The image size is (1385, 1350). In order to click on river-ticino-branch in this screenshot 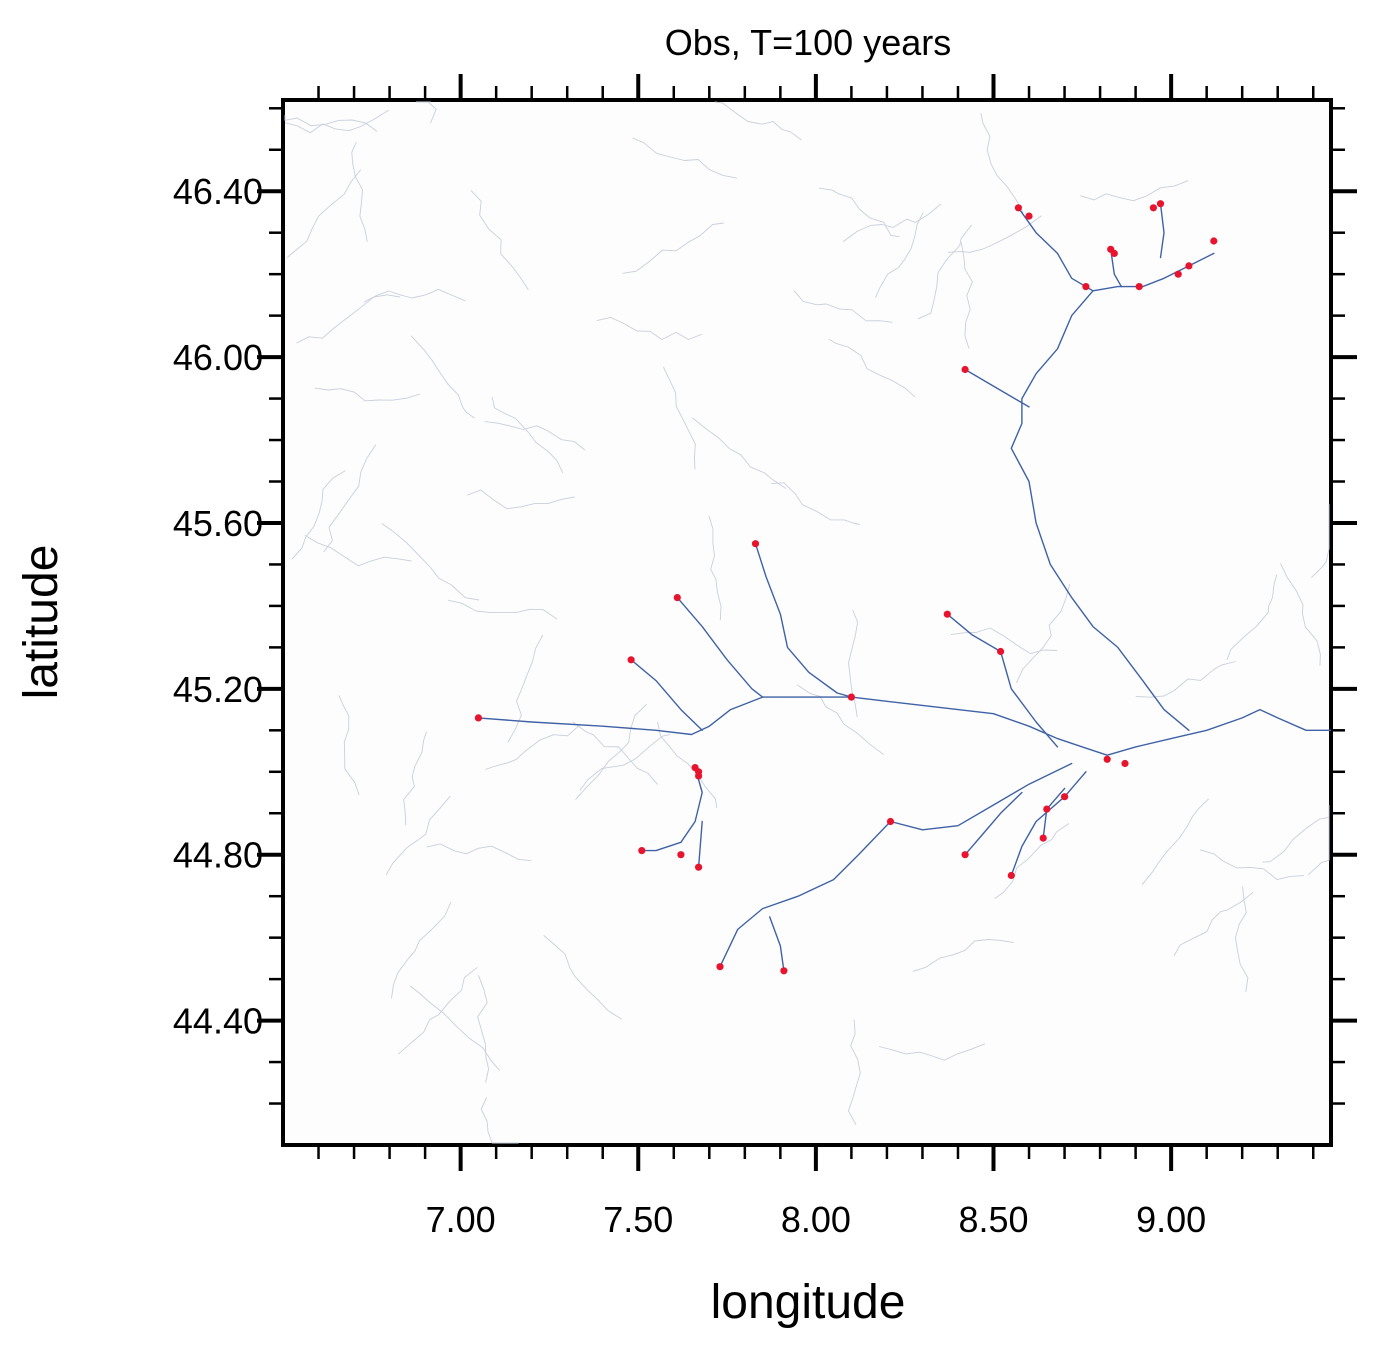, I will do `click(1162, 231)`.